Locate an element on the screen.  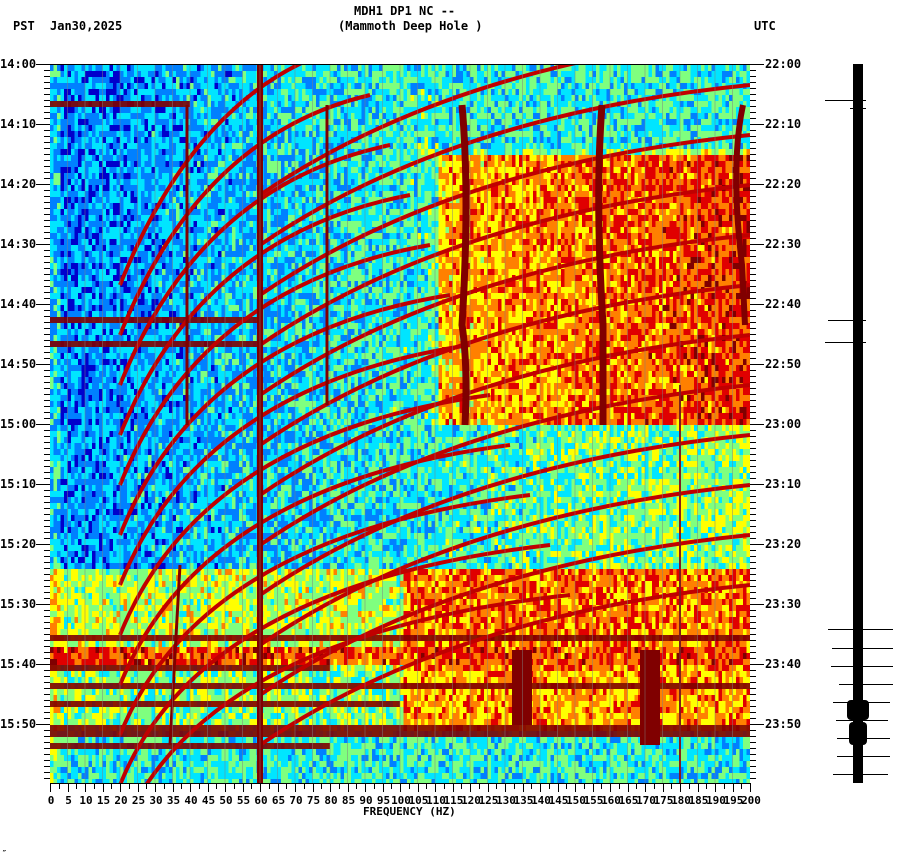
seismogram-spike is located at coordinates (862, 666).